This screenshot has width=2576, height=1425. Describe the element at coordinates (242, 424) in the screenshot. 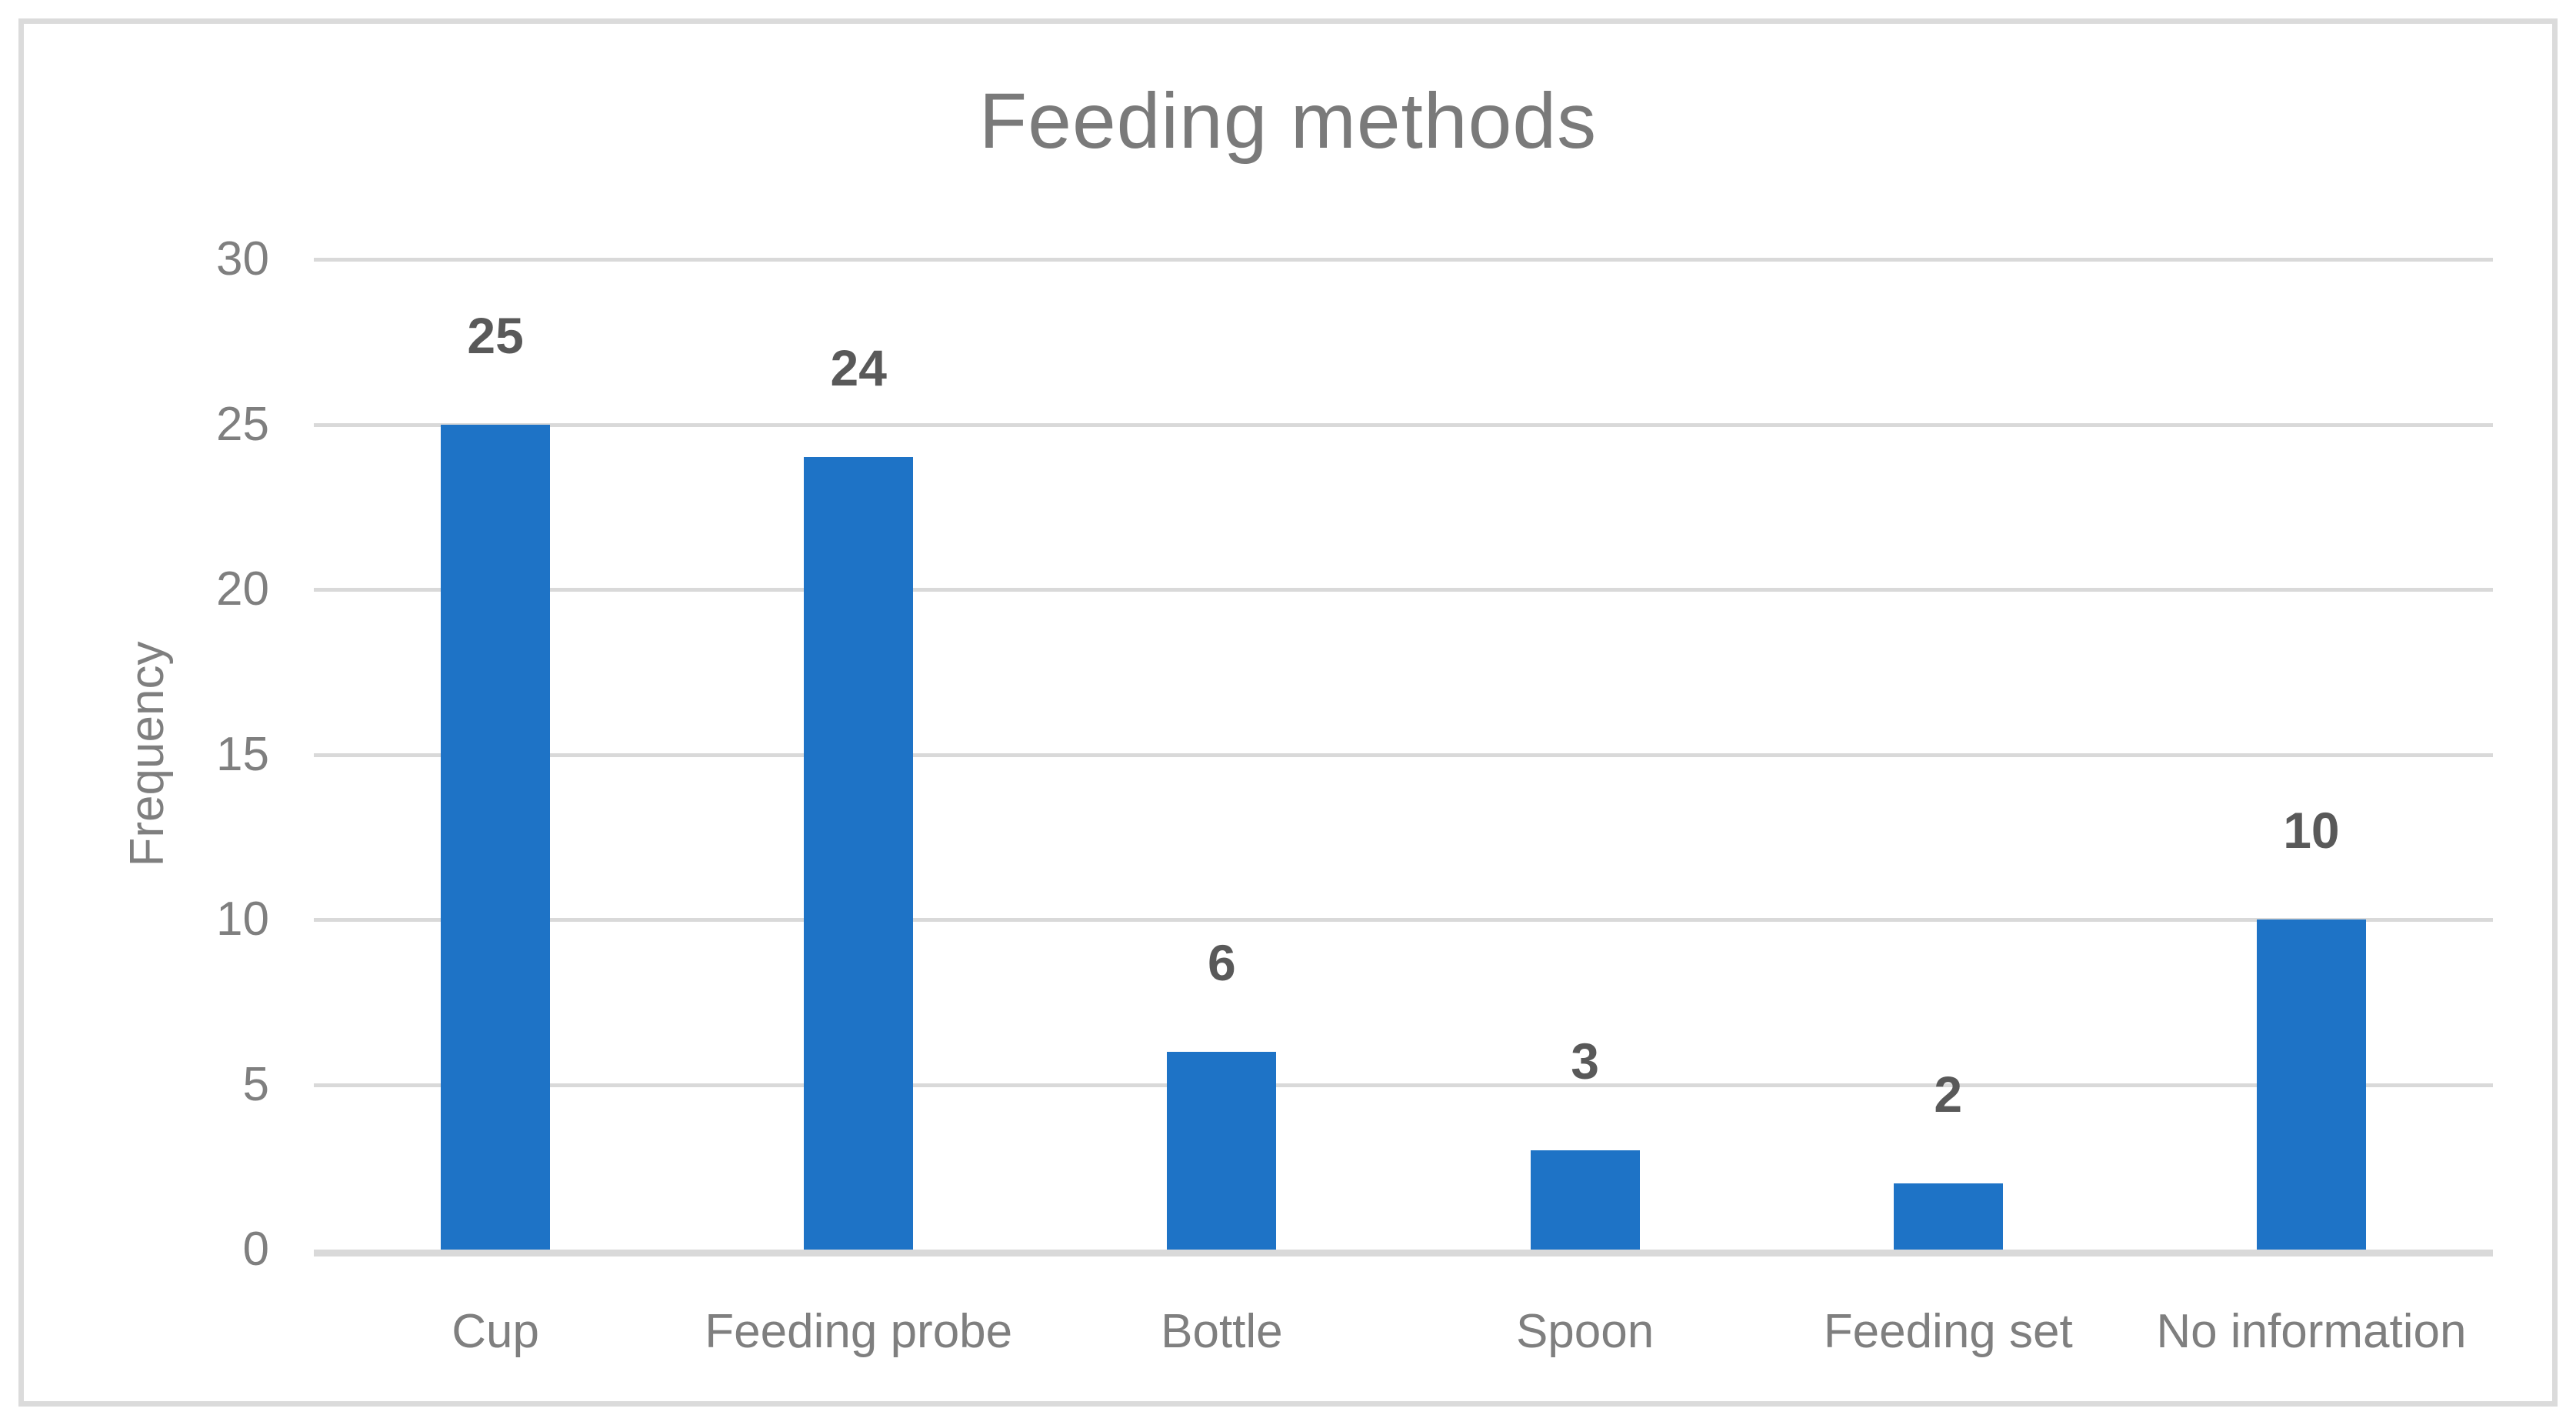

I see `y-tick-label-25: 25` at that location.